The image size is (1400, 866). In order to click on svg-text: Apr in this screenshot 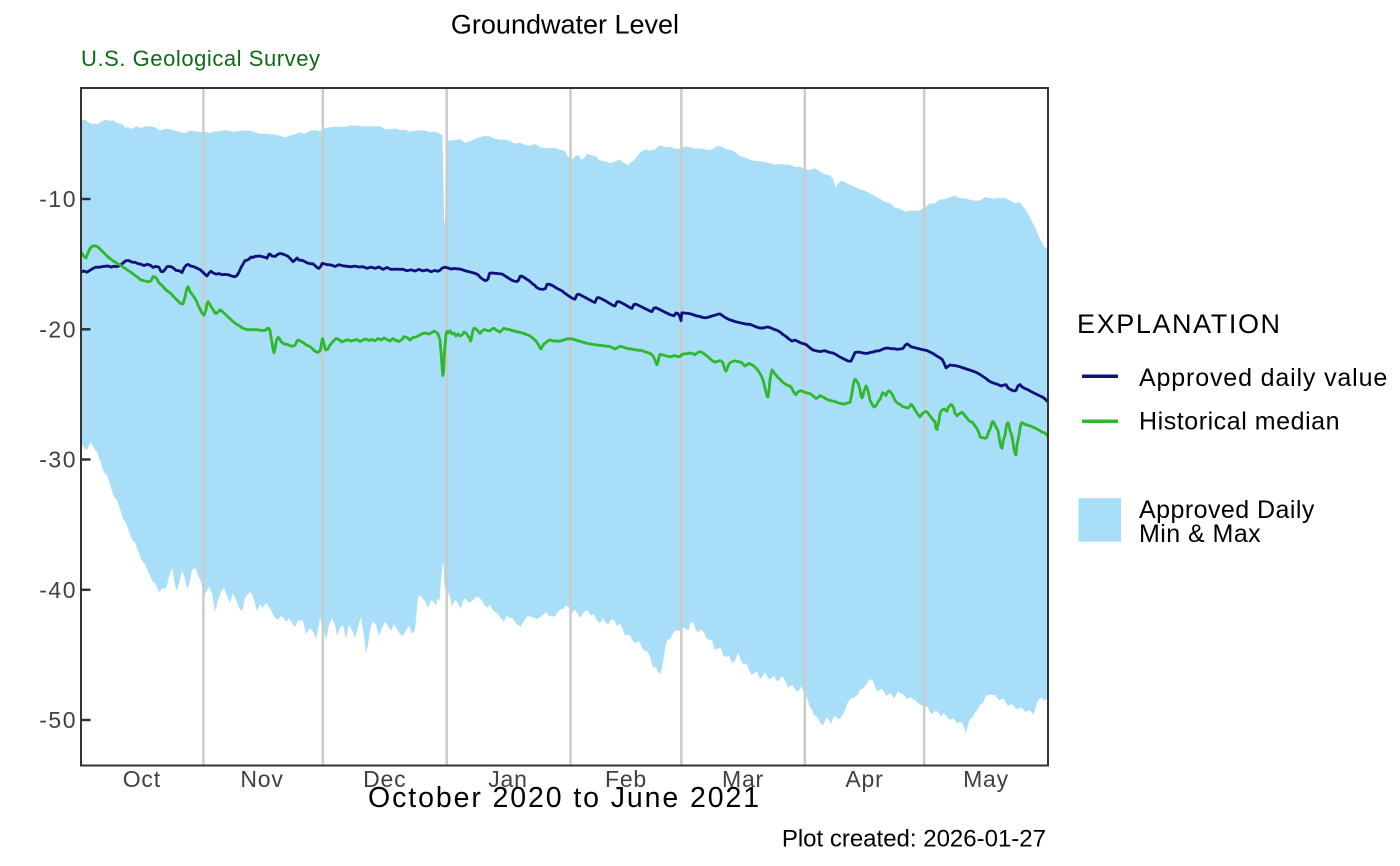, I will do `click(864, 779)`.